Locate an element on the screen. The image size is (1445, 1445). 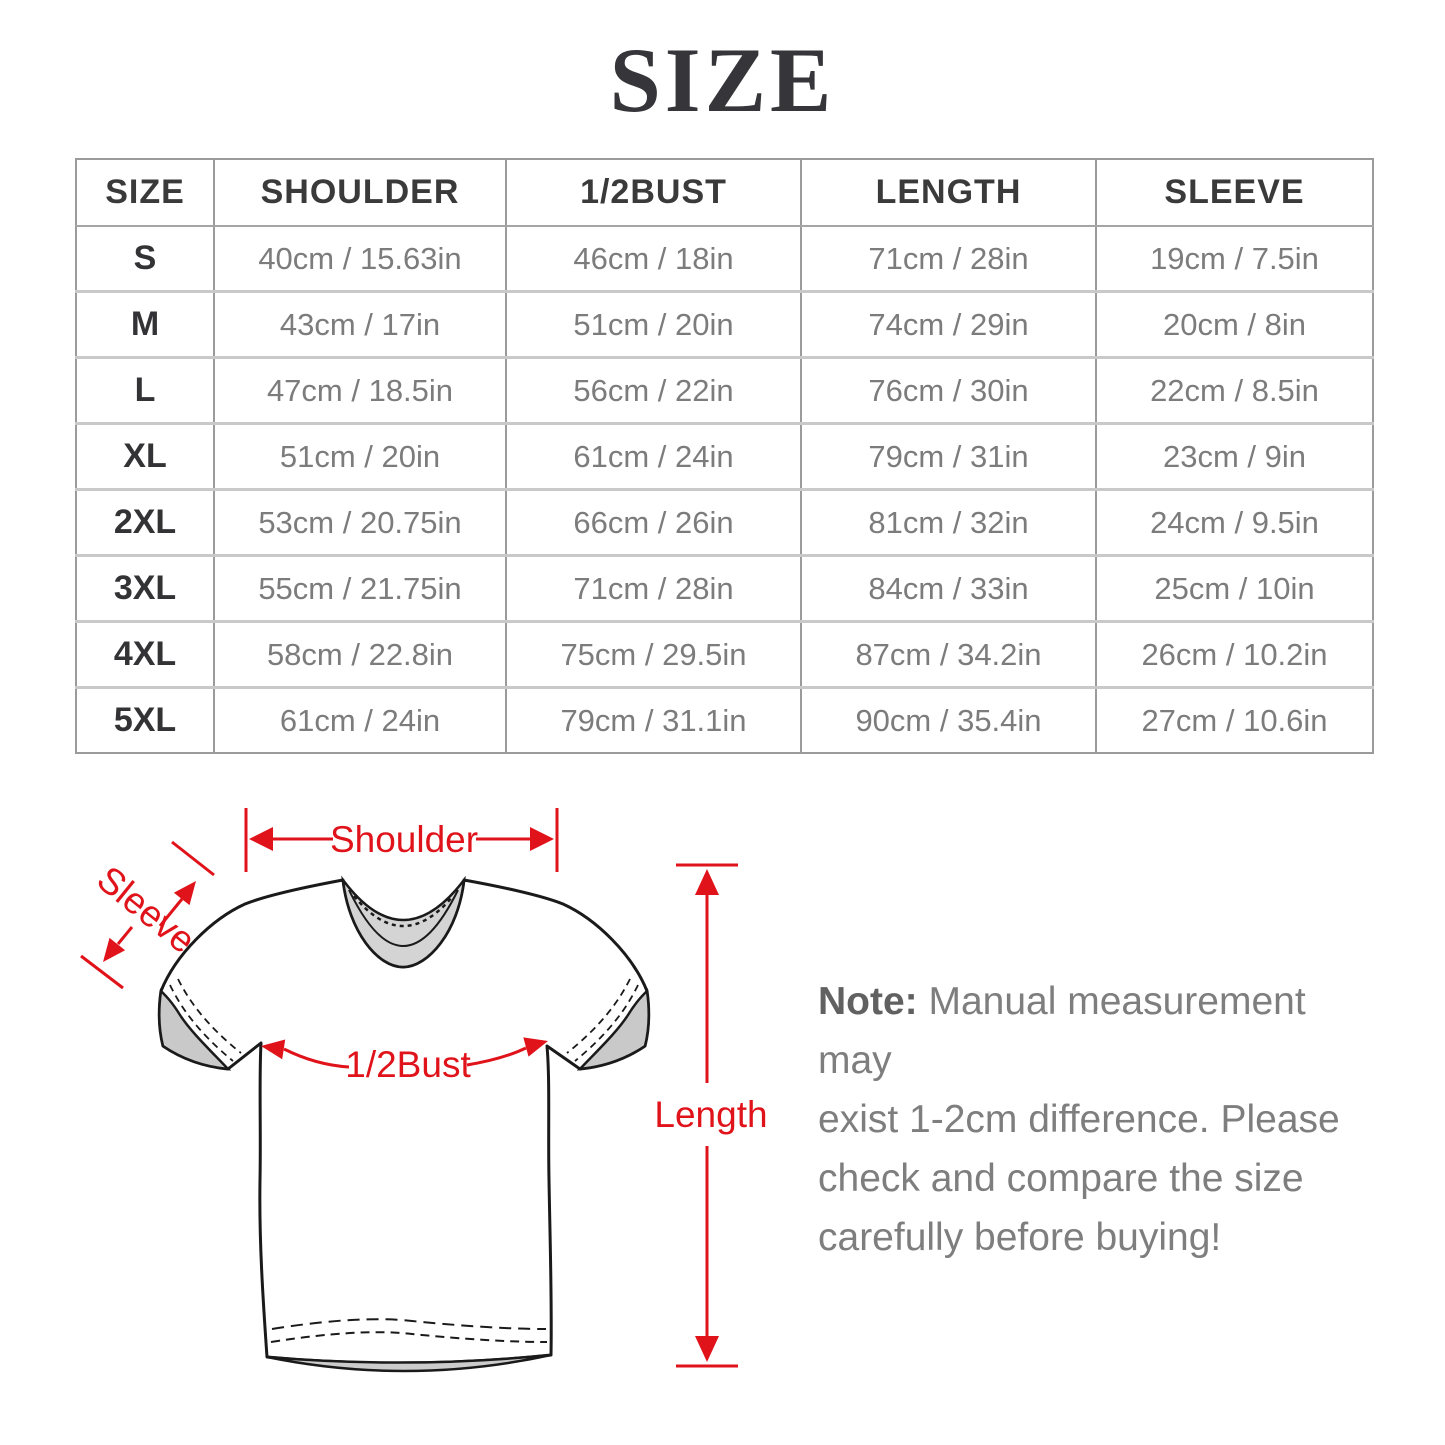
table-header-row: SIZE SHOULDER 1/2BUST LENGTH SLEEVE is located at coordinates (724, 192).